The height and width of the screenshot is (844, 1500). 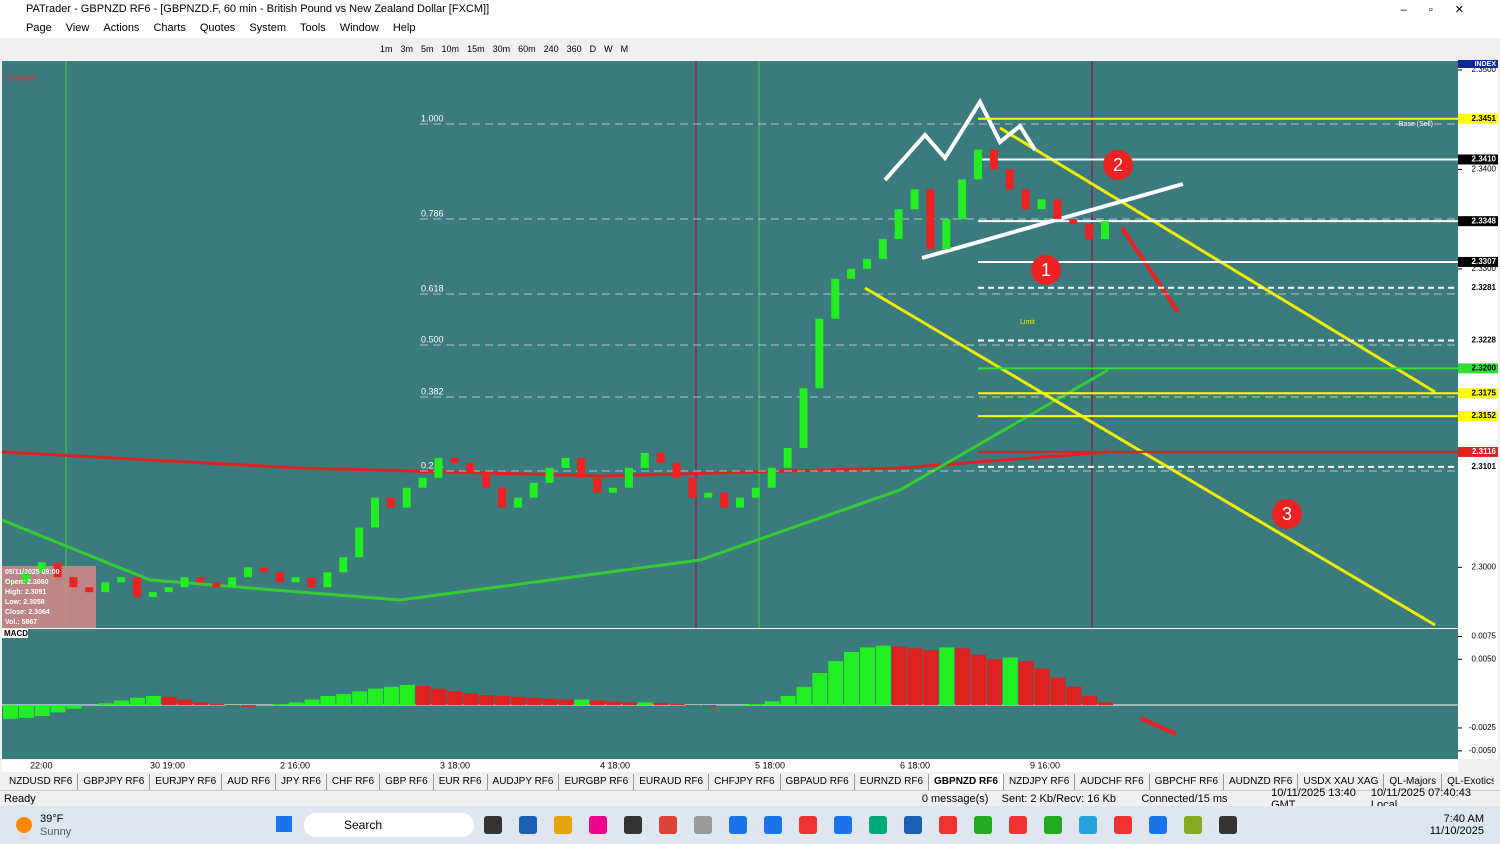 I want to click on timeframe-button: 3m, so click(x=407, y=49).